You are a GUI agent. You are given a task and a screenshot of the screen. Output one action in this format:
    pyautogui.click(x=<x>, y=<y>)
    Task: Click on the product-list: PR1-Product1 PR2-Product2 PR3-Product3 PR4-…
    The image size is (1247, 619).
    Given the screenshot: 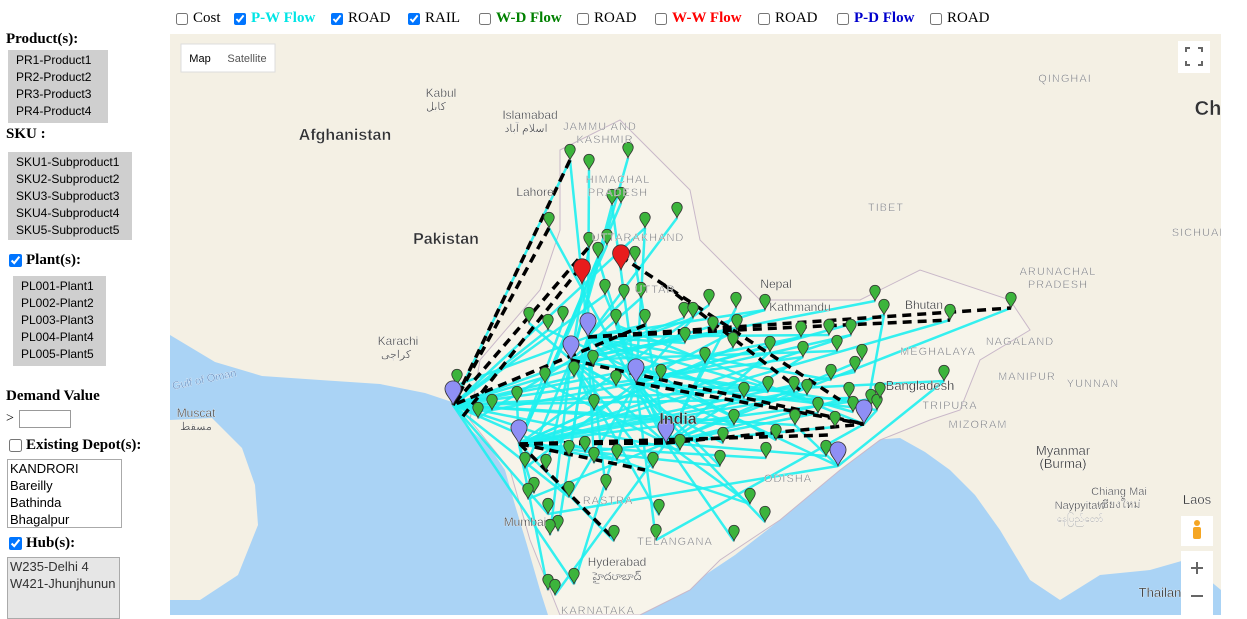 What is the action you would take?
    pyautogui.click(x=58, y=86)
    